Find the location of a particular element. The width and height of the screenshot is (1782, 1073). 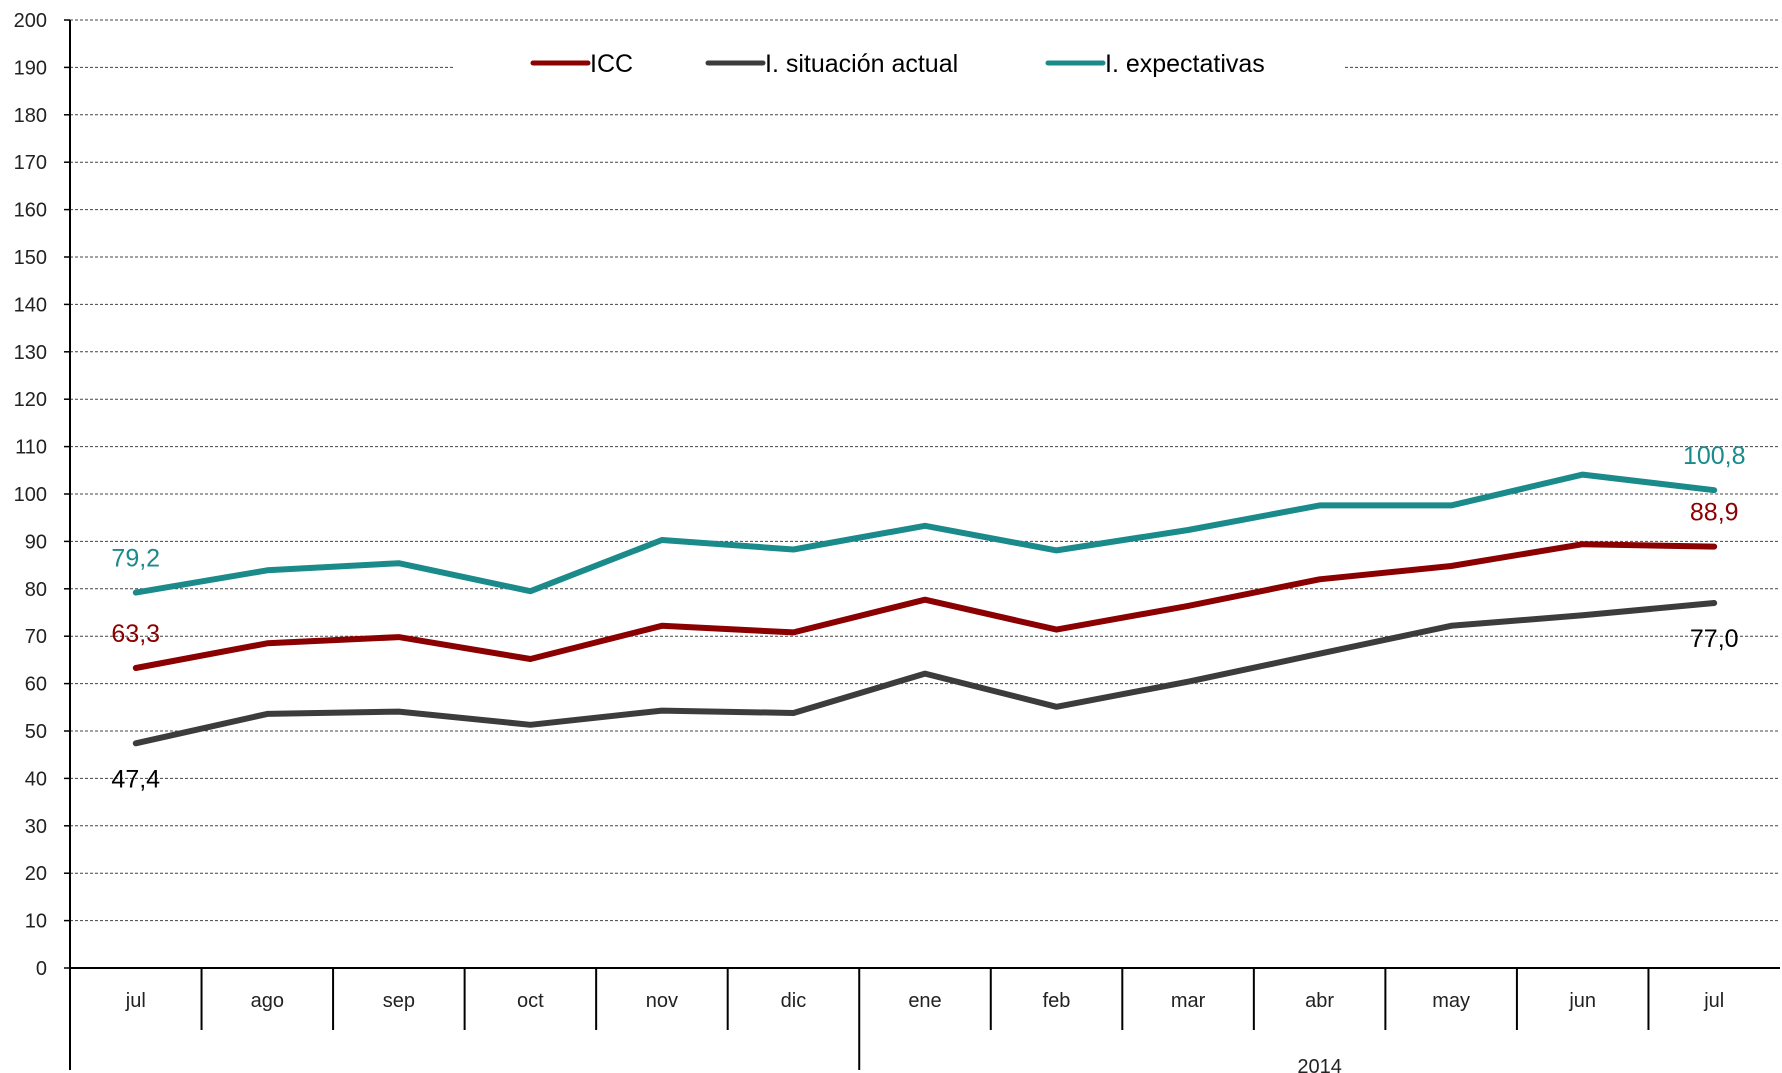

x-tick-label: sep is located at coordinates (399, 1001).